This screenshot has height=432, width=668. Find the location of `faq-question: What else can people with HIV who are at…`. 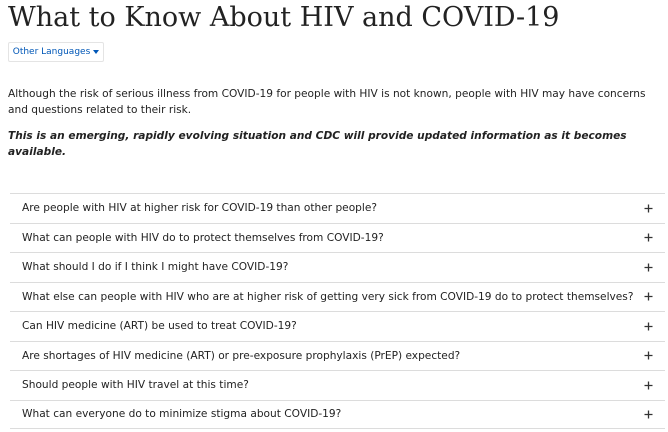

faq-question: What else can people with HIV who are at… is located at coordinates (328, 296).